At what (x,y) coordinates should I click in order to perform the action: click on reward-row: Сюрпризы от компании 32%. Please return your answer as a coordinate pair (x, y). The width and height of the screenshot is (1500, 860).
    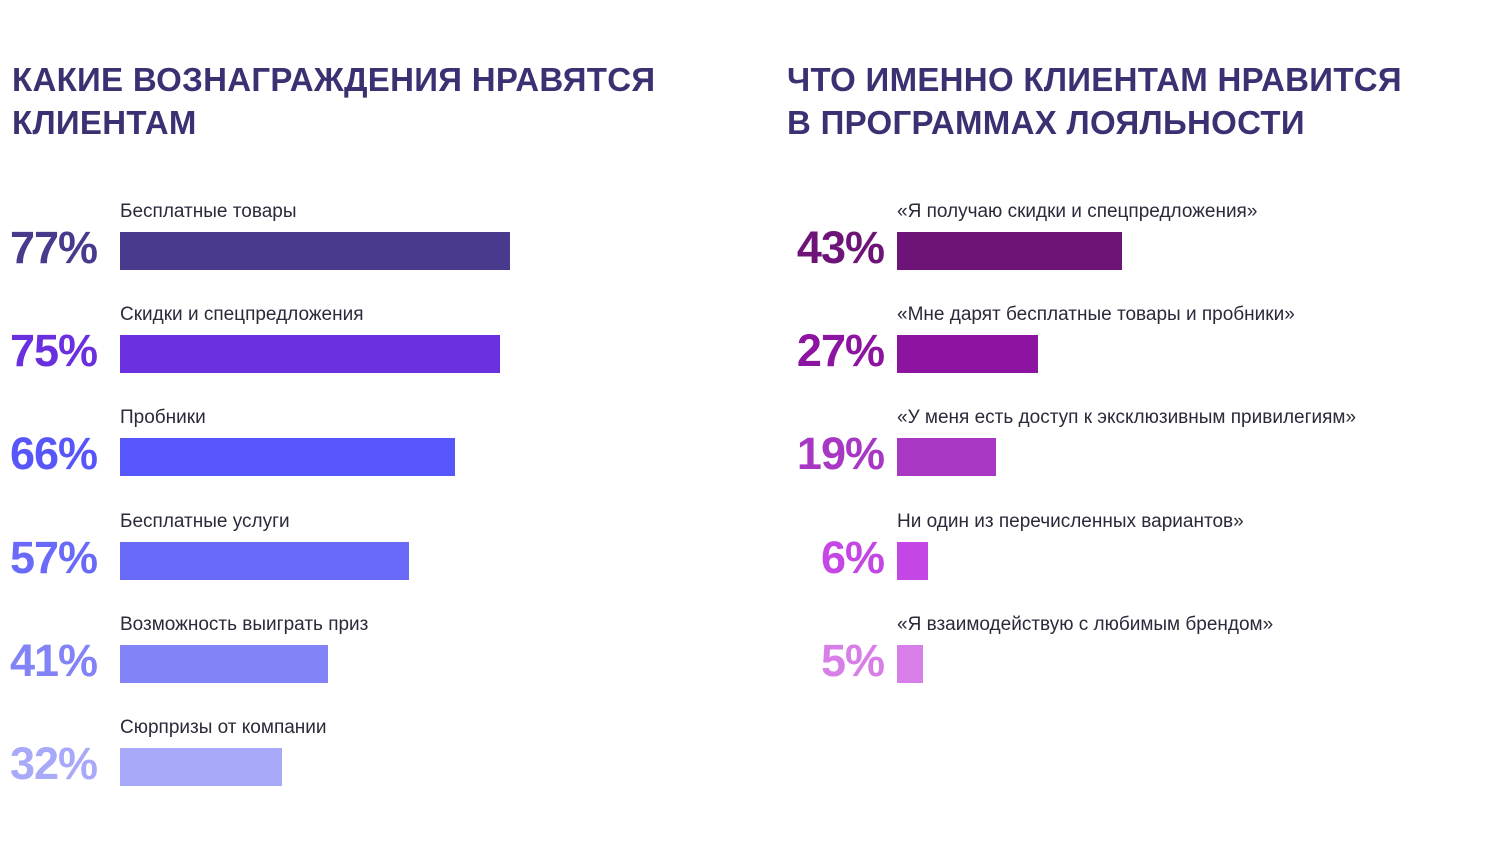
    Looking at the image, I should click on (380, 761).